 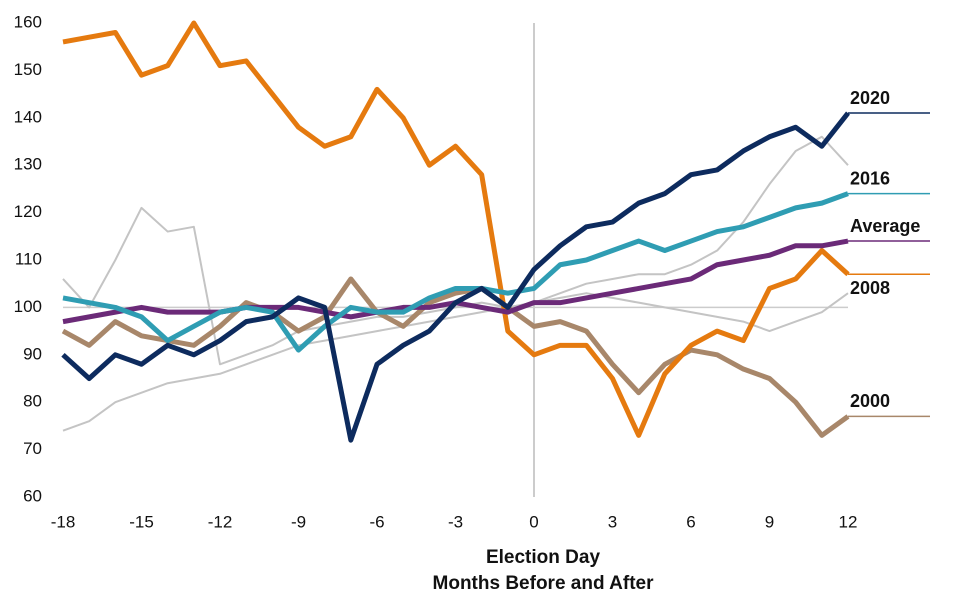 What do you see at coordinates (885, 226) in the screenshot?
I see `series-label: Average` at bounding box center [885, 226].